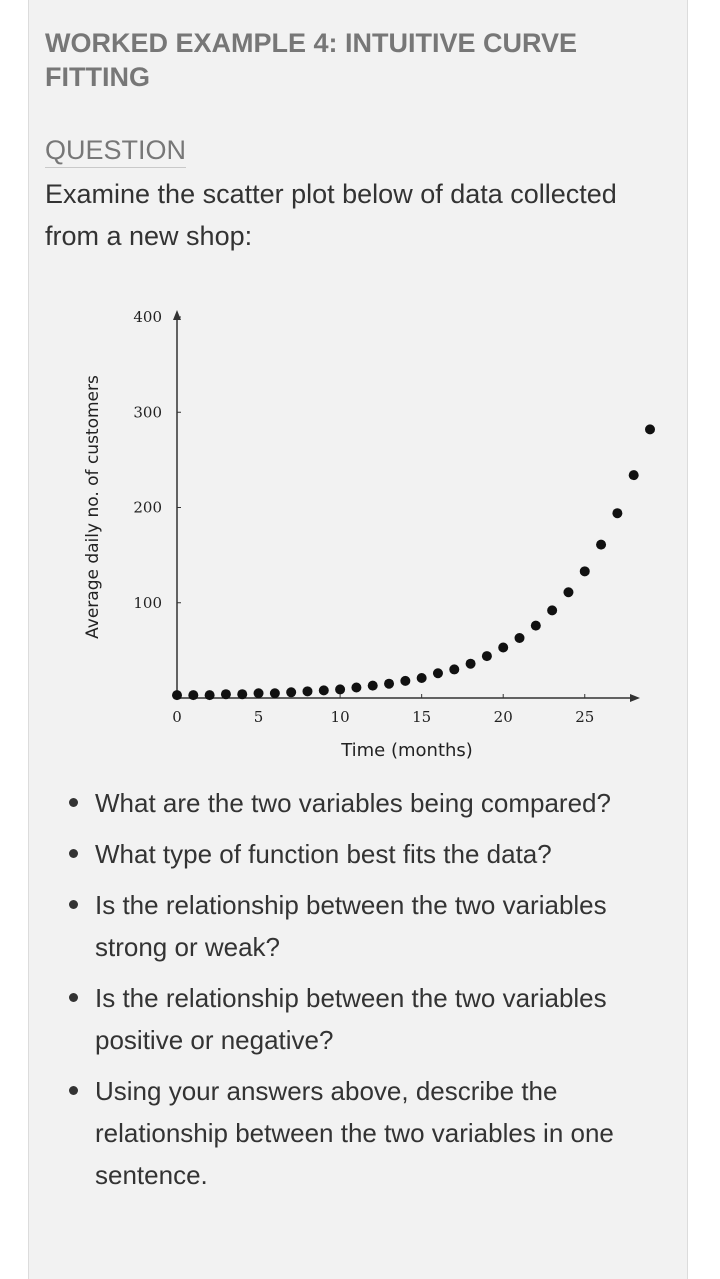 The height and width of the screenshot is (1279, 720). What do you see at coordinates (93, 507) in the screenshot?
I see `y-axis-label: Average daily no. of customers` at bounding box center [93, 507].